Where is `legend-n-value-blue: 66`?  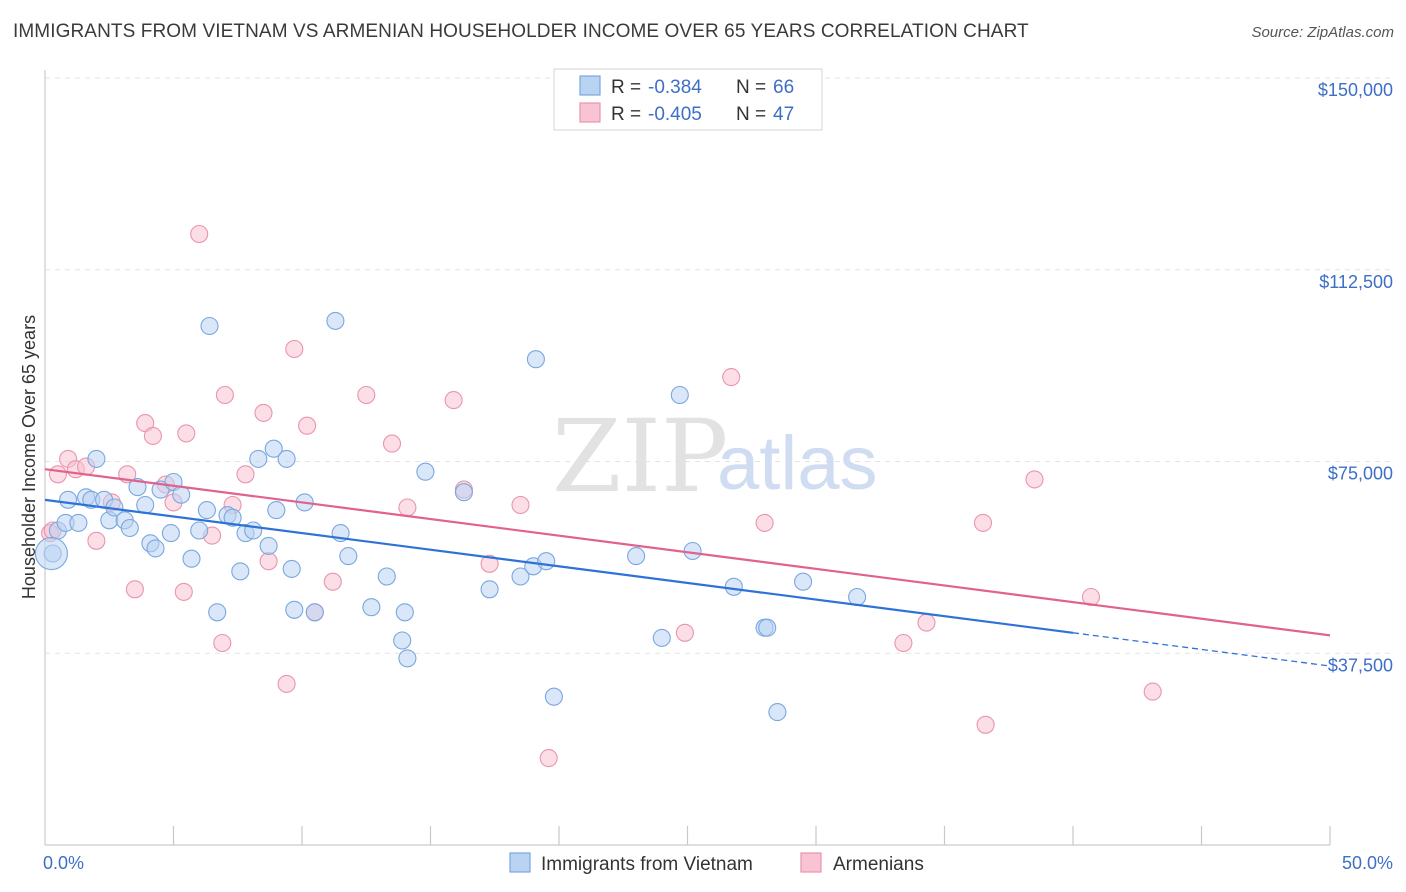 legend-n-value-blue: 66 is located at coordinates (783, 87).